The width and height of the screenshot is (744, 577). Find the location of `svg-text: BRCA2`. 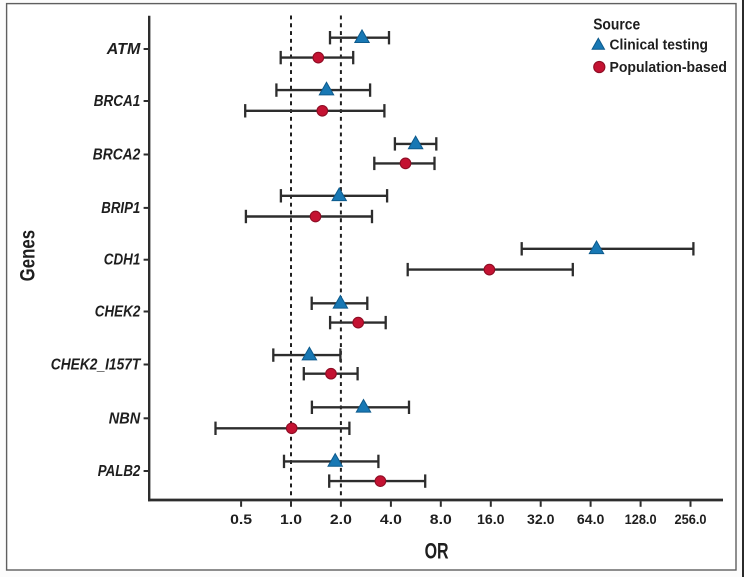

svg-text: BRCA2 is located at coordinates (117, 155).